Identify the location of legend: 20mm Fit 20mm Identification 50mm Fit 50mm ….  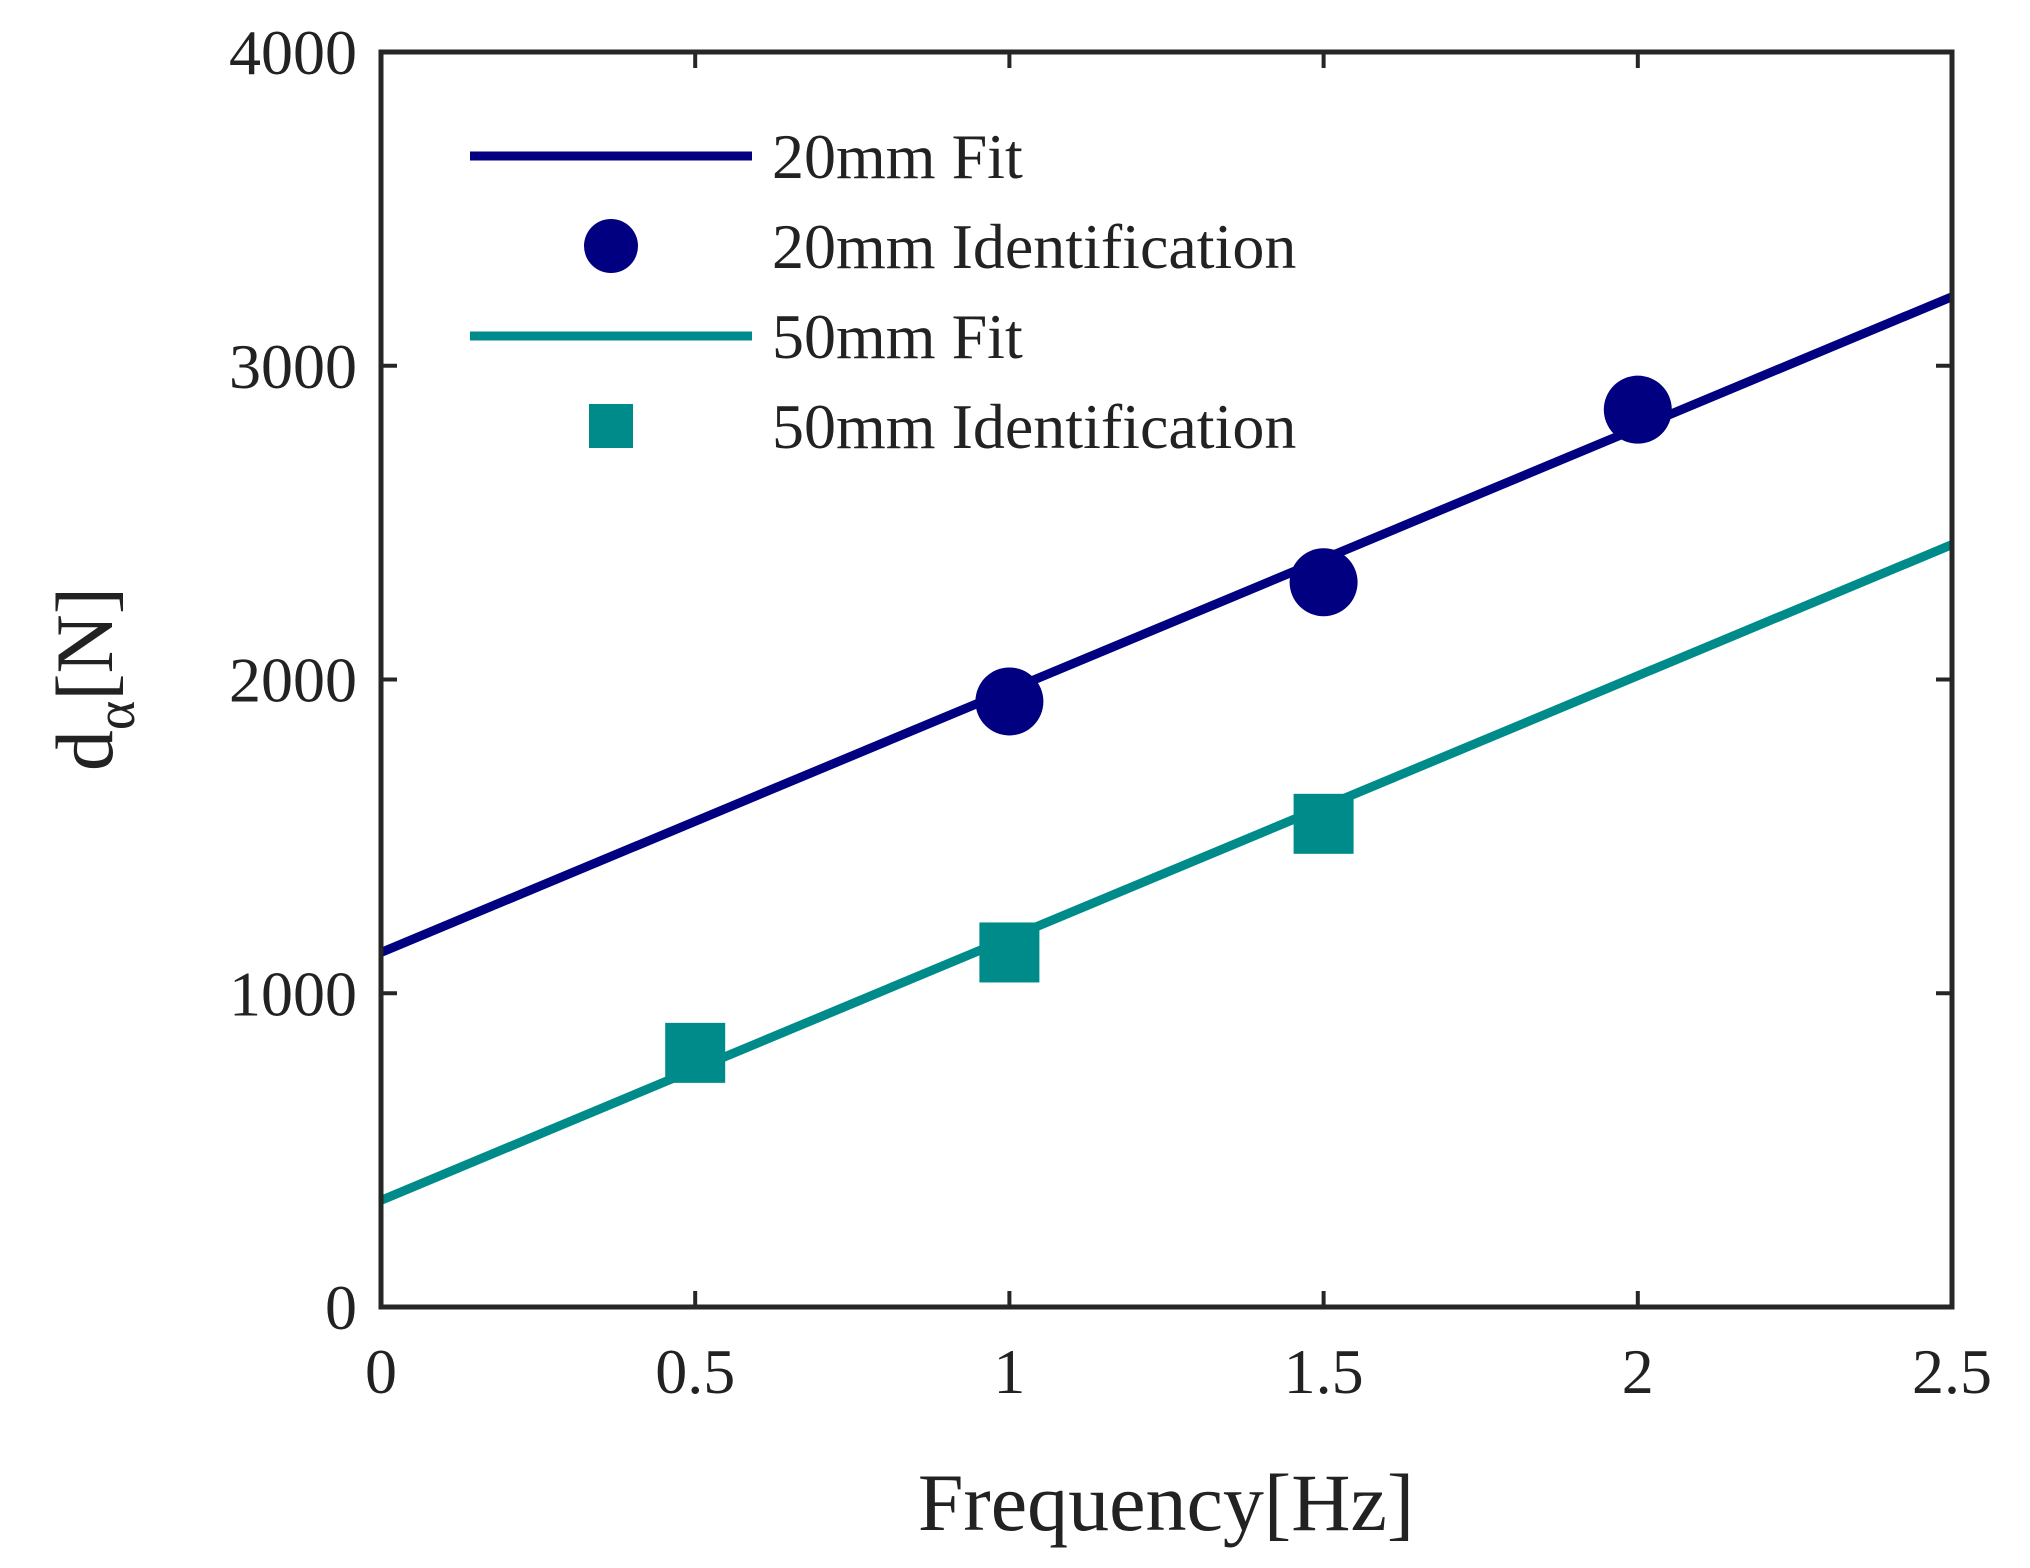
(883, 291).